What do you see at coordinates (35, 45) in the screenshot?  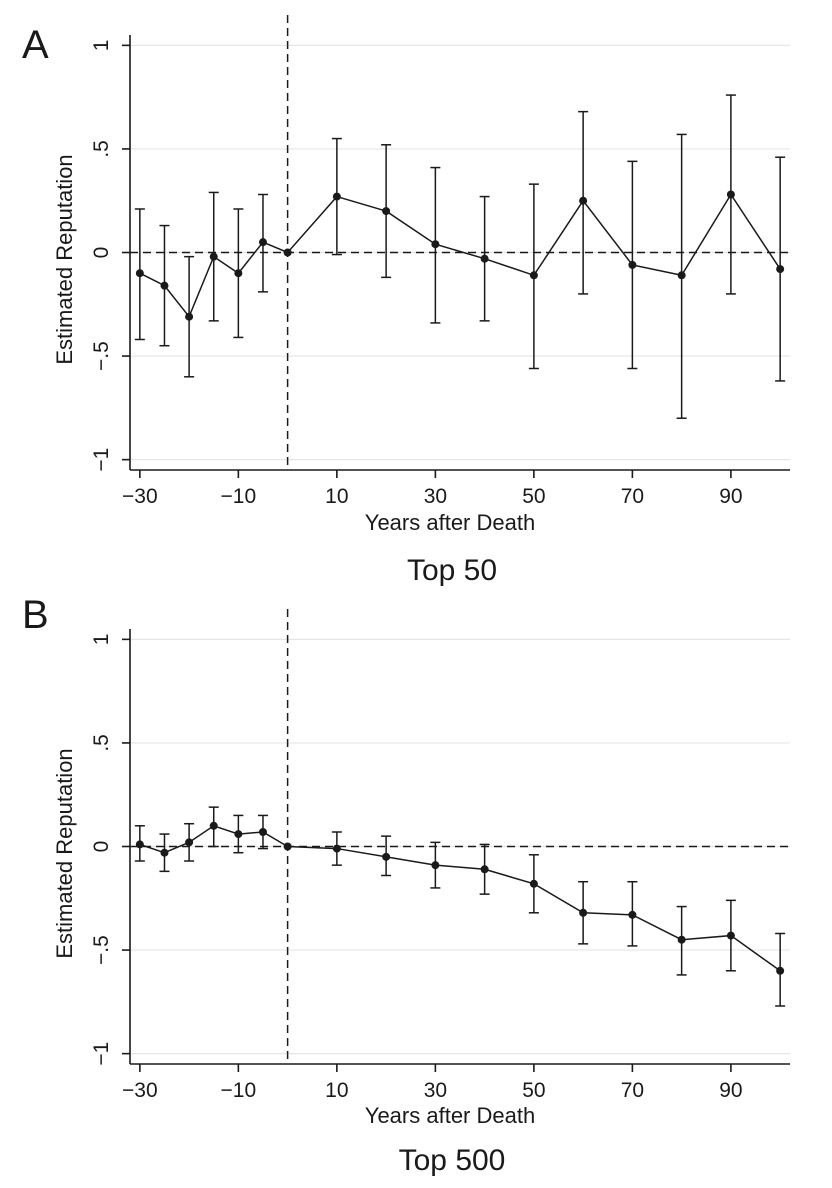 I see `panel-letter: A` at bounding box center [35, 45].